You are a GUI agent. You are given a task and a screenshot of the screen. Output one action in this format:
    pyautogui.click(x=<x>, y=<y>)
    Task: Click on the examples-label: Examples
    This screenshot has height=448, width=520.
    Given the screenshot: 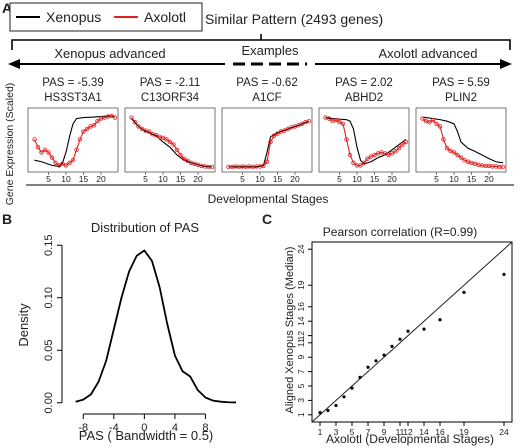 What is the action you would take?
    pyautogui.click(x=270, y=50)
    